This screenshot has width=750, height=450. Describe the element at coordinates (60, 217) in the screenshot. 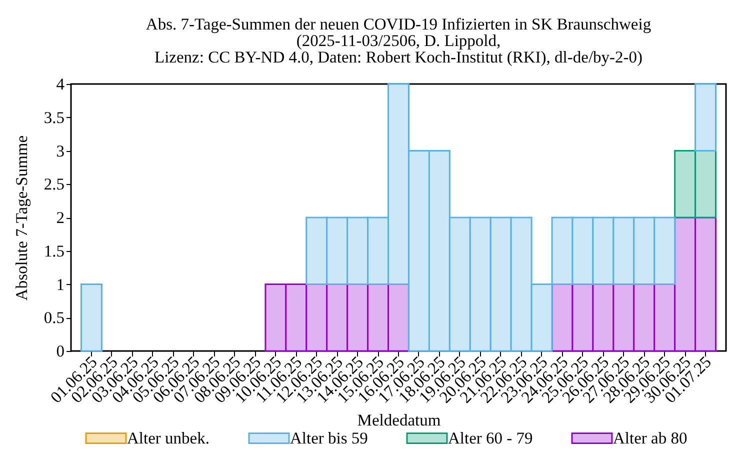

I see `y-tick-label: 2` at that location.